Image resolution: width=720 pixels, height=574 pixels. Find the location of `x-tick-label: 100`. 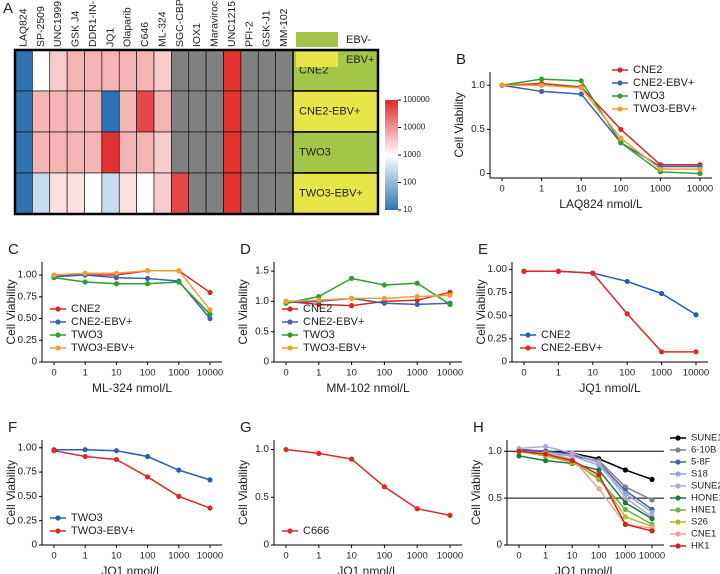

x-tick-label: 100 is located at coordinates (148, 373).